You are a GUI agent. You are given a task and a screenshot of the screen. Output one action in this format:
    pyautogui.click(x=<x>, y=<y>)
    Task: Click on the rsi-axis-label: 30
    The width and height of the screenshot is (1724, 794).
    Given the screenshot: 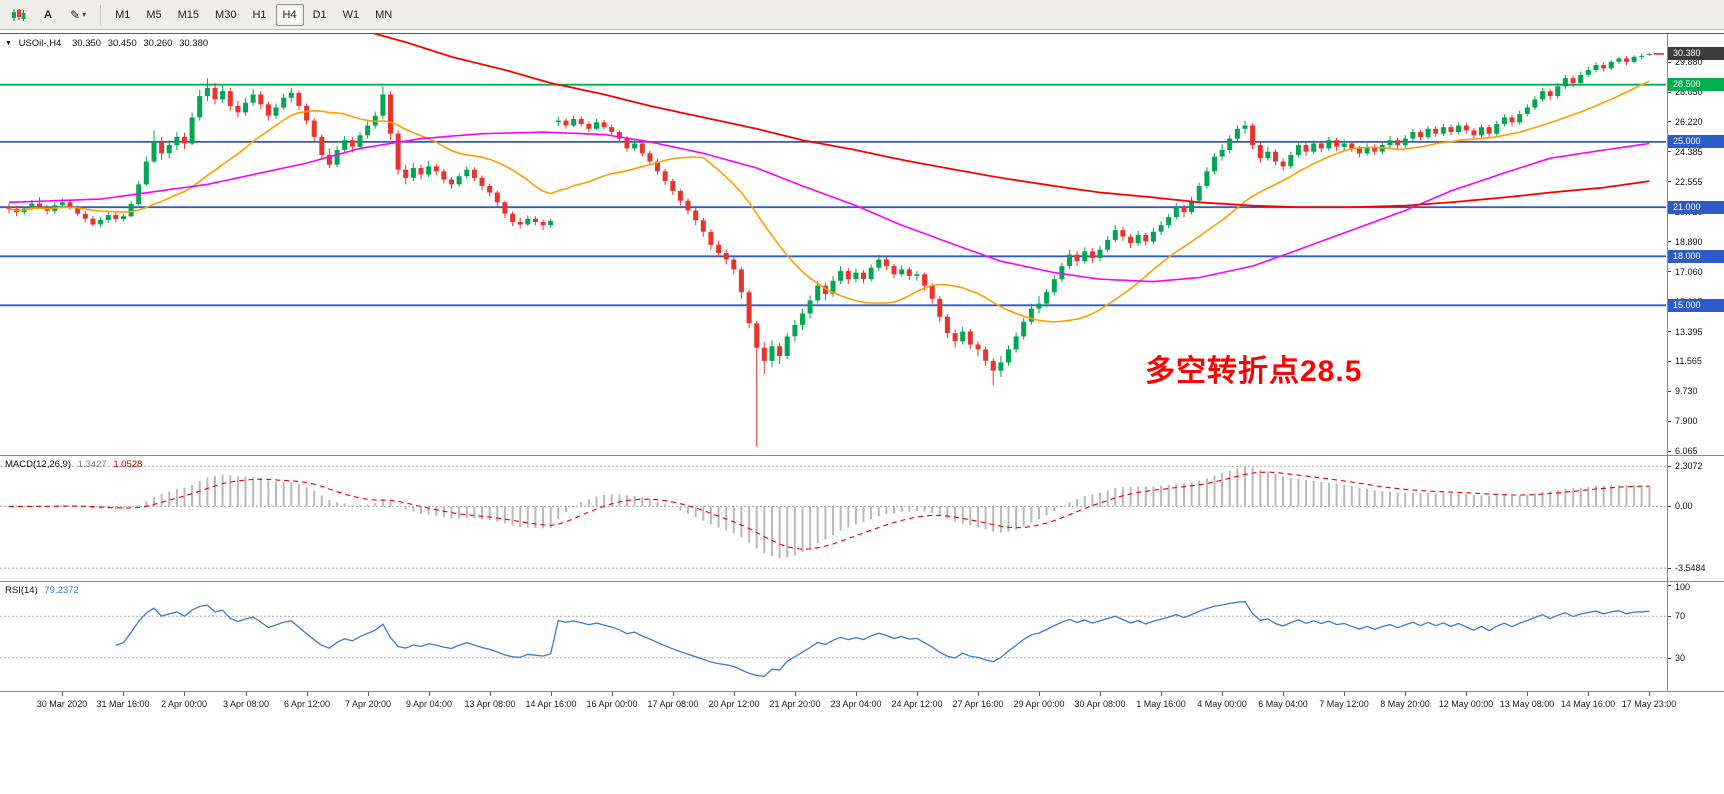 What is the action you would take?
    pyautogui.click(x=1680, y=657)
    